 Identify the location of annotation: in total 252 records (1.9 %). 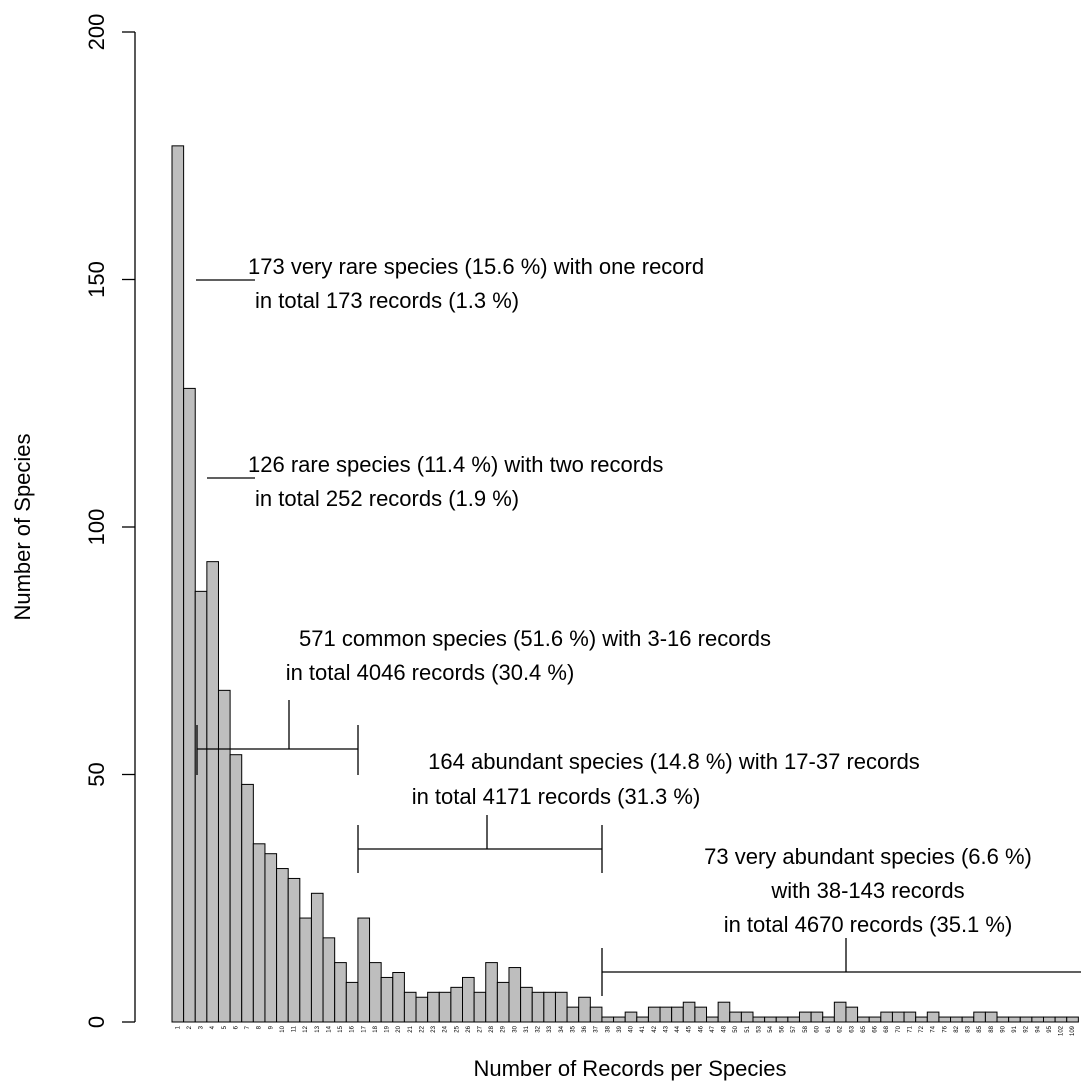
(387, 498).